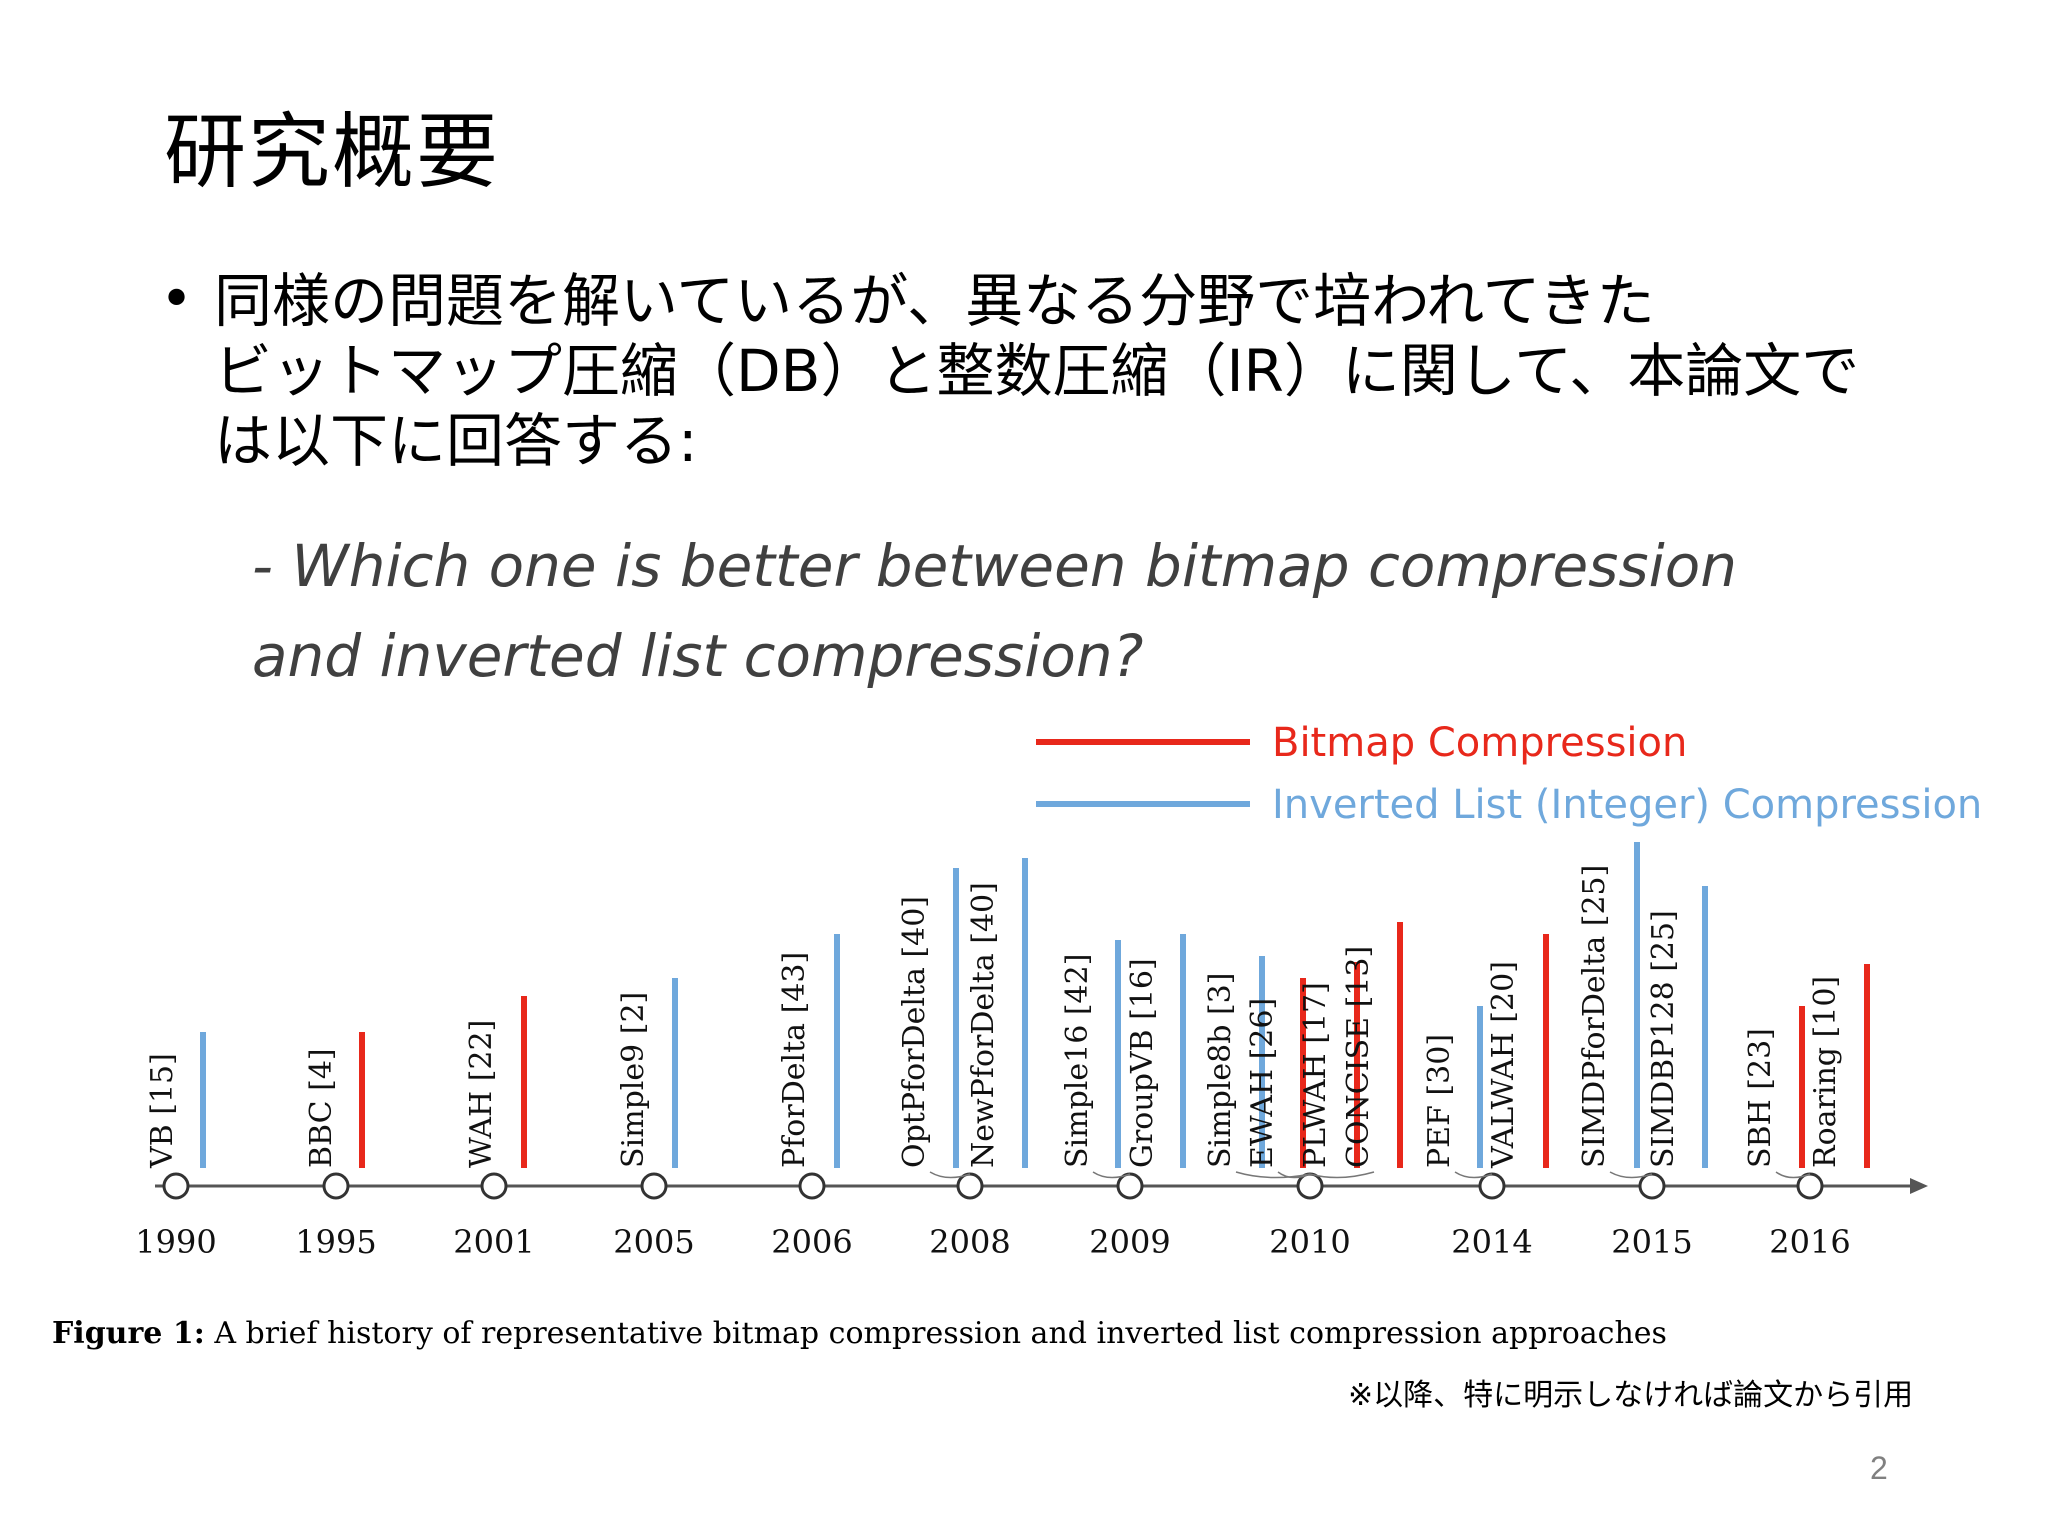  What do you see at coordinates (983, 1025) in the screenshot?
I see `method-label-6: NewPforDelta [40]` at bounding box center [983, 1025].